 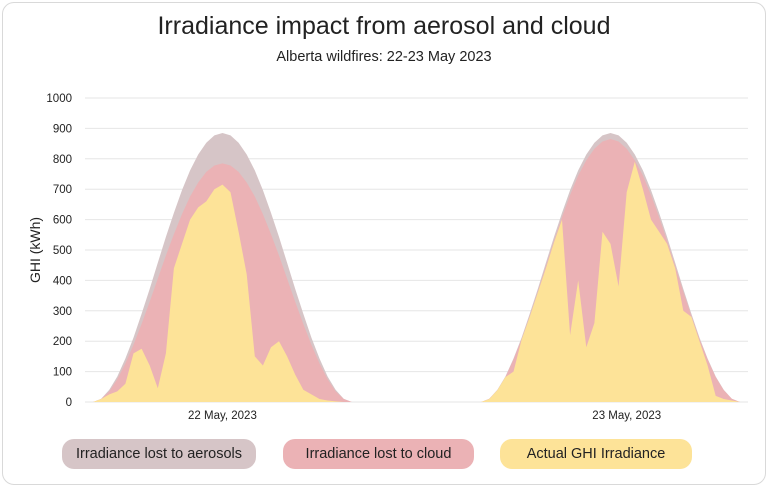 What do you see at coordinates (384, 26) in the screenshot?
I see `chart-title: Irradiance impact from aerosol and cloud` at bounding box center [384, 26].